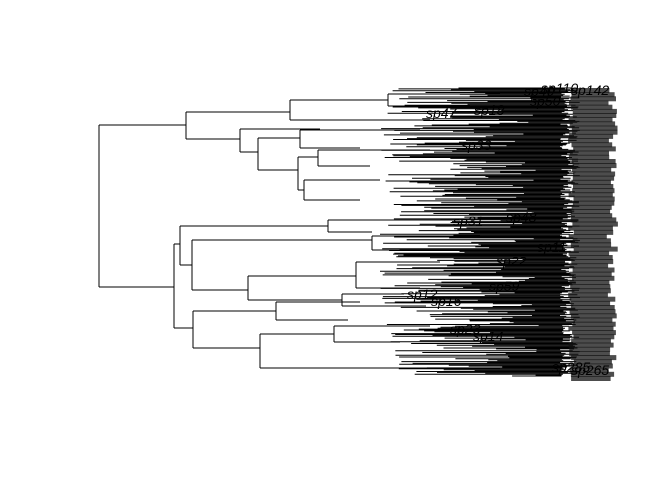 The image size is (672, 480). Describe the element at coordinates (488, 336) in the screenshot. I see `tip-label-sp14: sp14` at that location.